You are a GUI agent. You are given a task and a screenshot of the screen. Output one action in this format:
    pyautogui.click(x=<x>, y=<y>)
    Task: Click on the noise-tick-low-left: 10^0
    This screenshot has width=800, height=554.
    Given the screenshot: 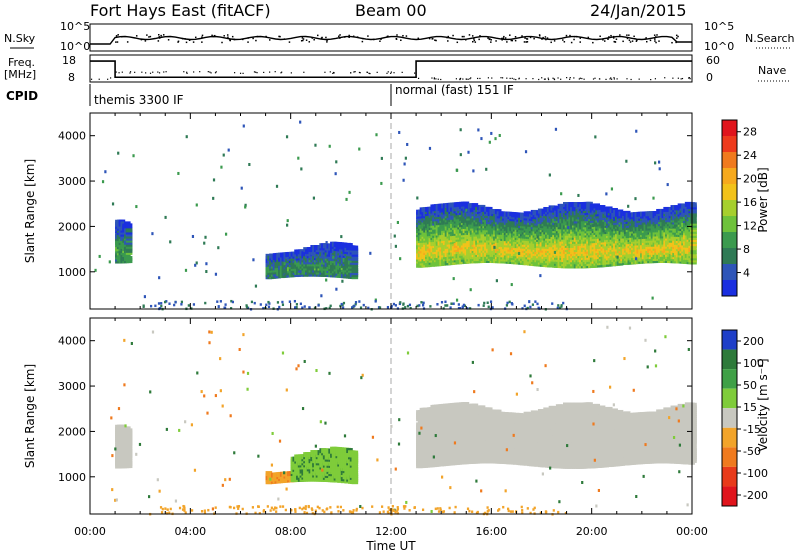 What is the action you would take?
    pyautogui.click(x=75, y=46)
    